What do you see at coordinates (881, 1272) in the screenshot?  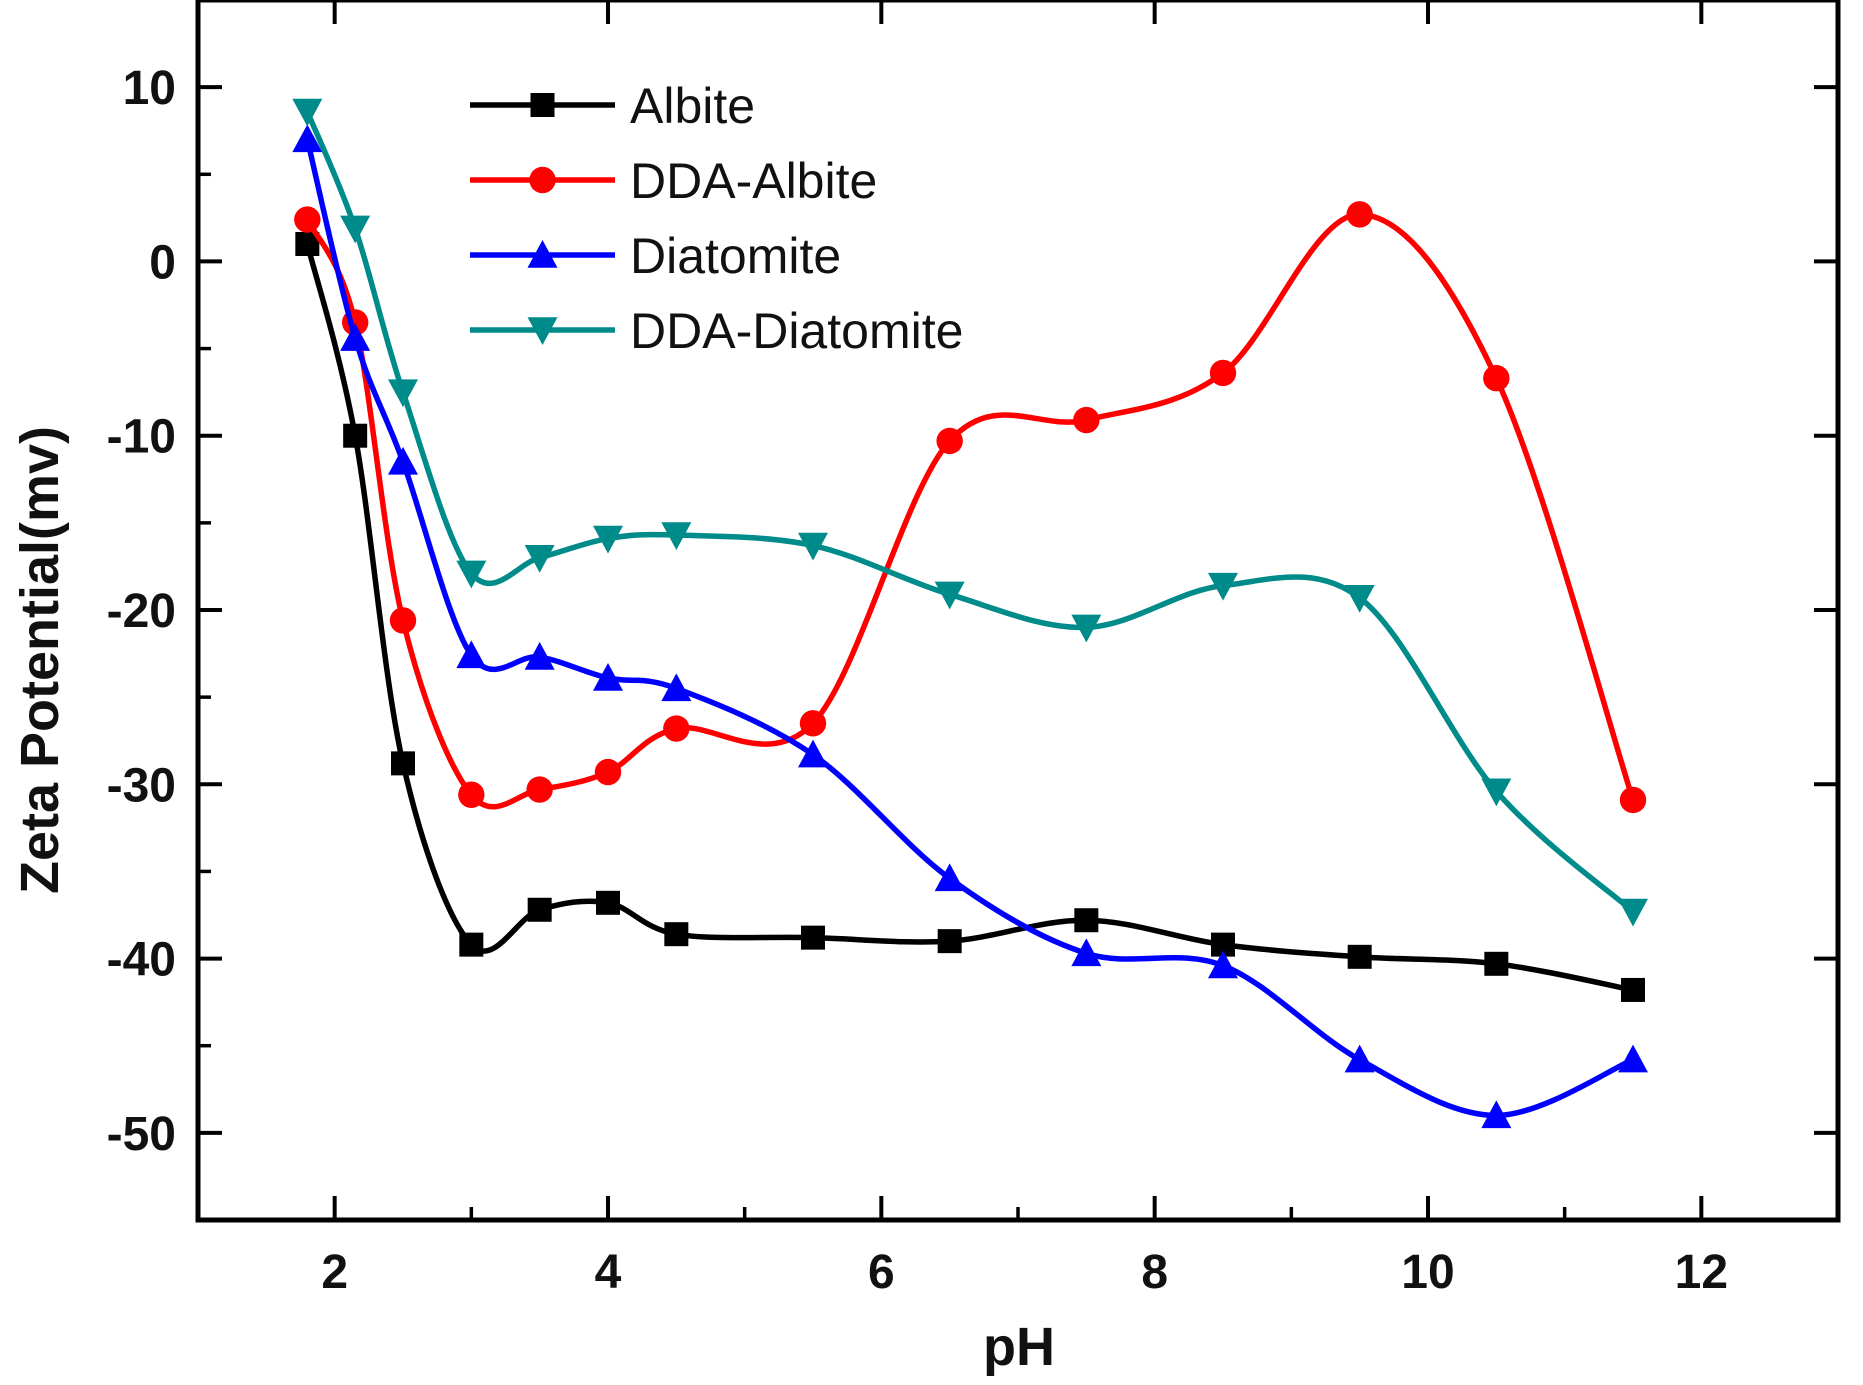 I see `x-tick-label: 6` at bounding box center [881, 1272].